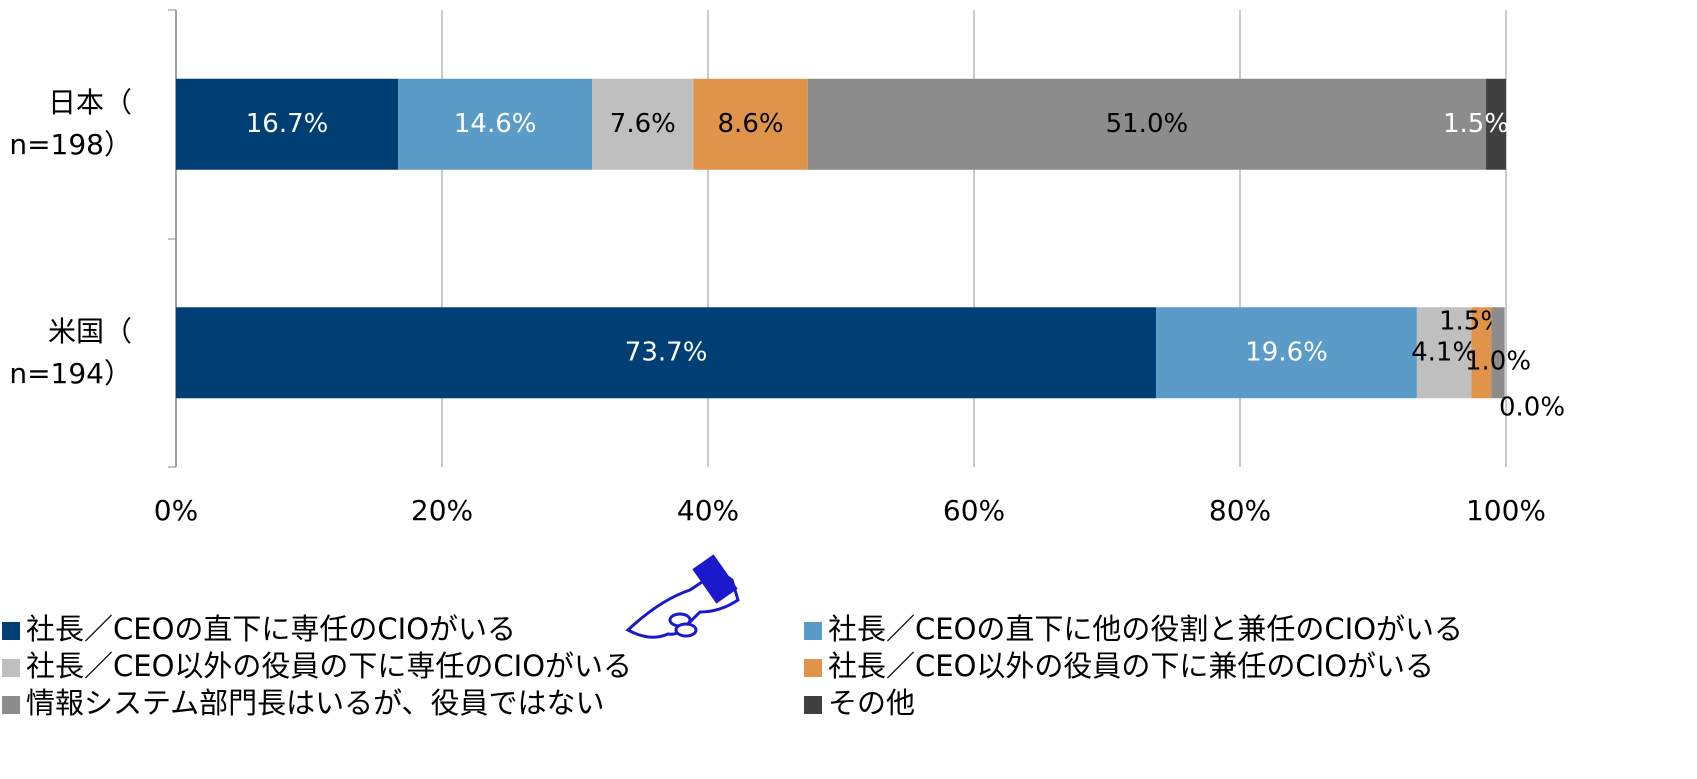  Describe the element at coordinates (315, 703) in the screenshot. I see `legend-label: 情報システム部門長はいるが、役員ではない` at that location.